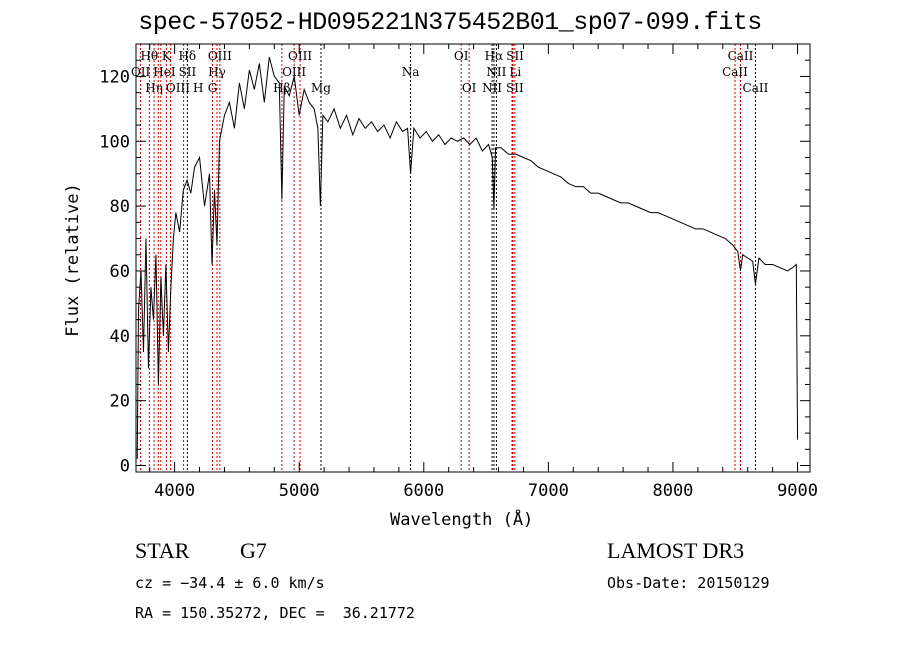 The image size is (900, 649). What do you see at coordinates (162, 550) in the screenshot?
I see `object-class: STAR` at bounding box center [162, 550].